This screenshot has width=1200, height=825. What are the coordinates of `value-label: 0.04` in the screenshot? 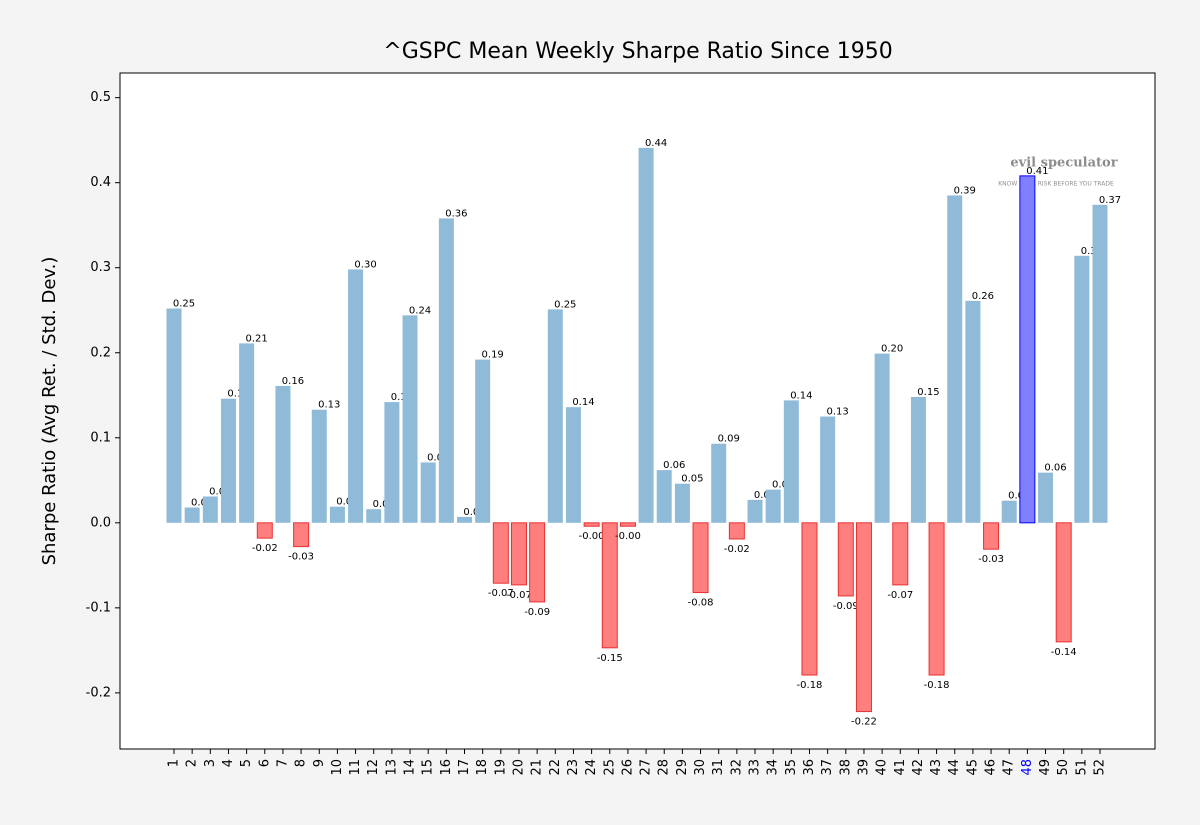 It's located at (783, 485).